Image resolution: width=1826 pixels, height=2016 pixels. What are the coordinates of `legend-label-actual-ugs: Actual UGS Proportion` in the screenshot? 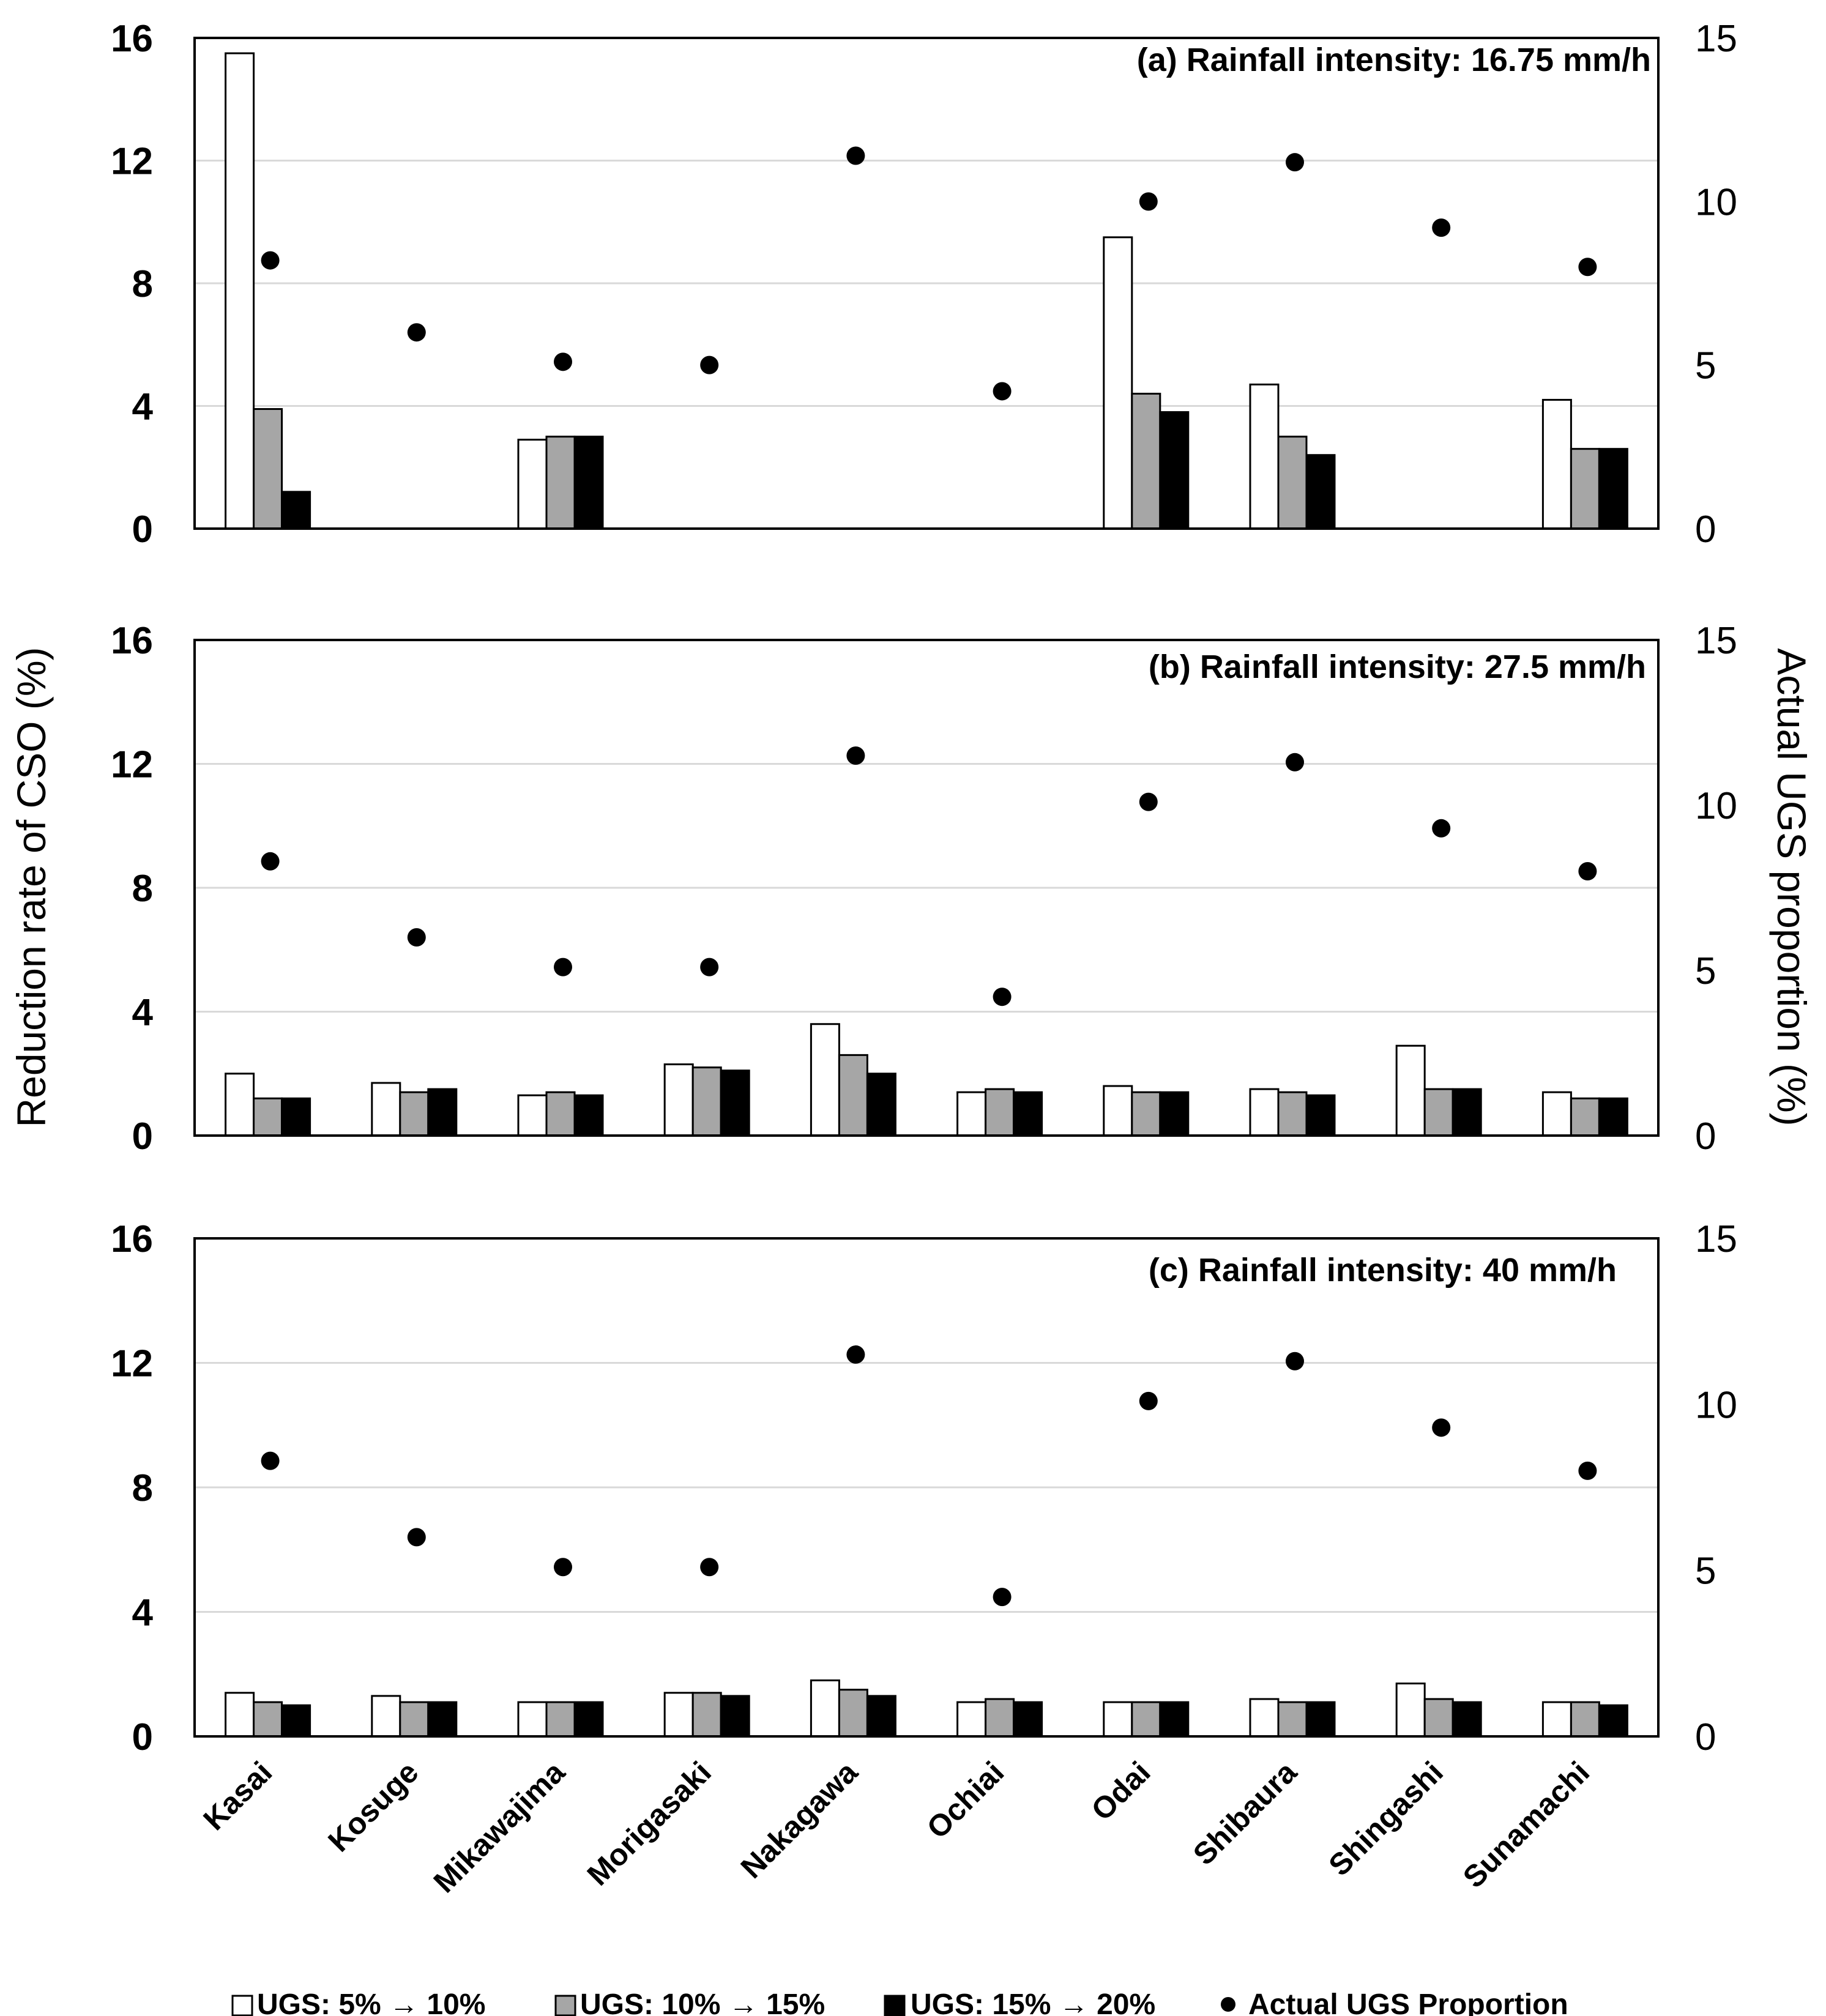 It's located at (1408, 2002).